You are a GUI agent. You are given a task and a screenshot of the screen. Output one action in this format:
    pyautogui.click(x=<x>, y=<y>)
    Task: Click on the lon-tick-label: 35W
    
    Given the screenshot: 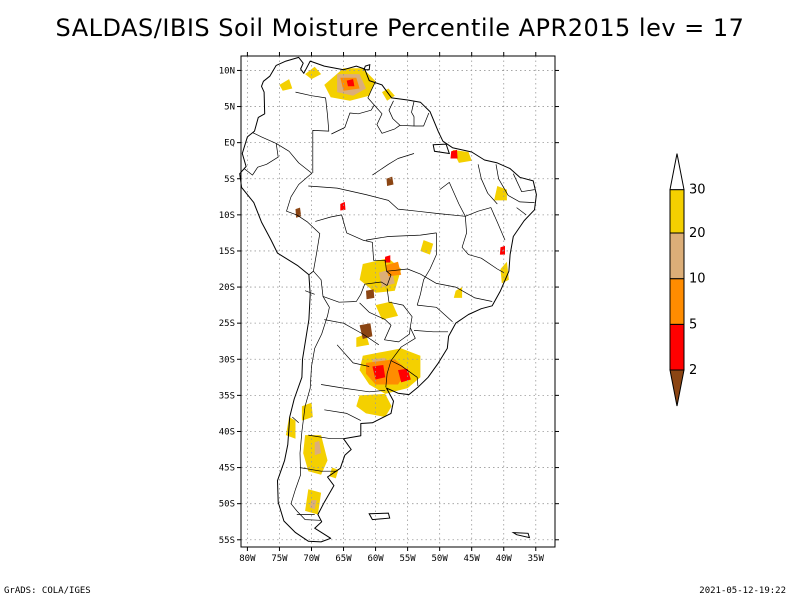 What is the action you would take?
    pyautogui.click(x=536, y=559)
    